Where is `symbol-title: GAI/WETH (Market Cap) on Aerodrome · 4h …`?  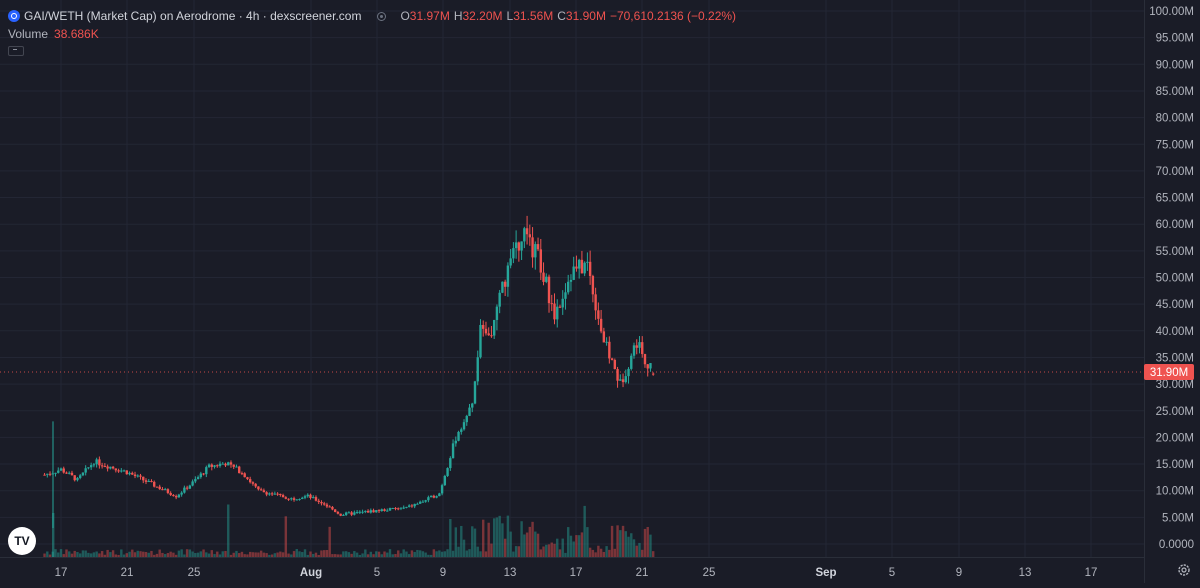
symbol-title: GAI/WETH (Market Cap) on Aerodrome · 4h … is located at coordinates (193, 16).